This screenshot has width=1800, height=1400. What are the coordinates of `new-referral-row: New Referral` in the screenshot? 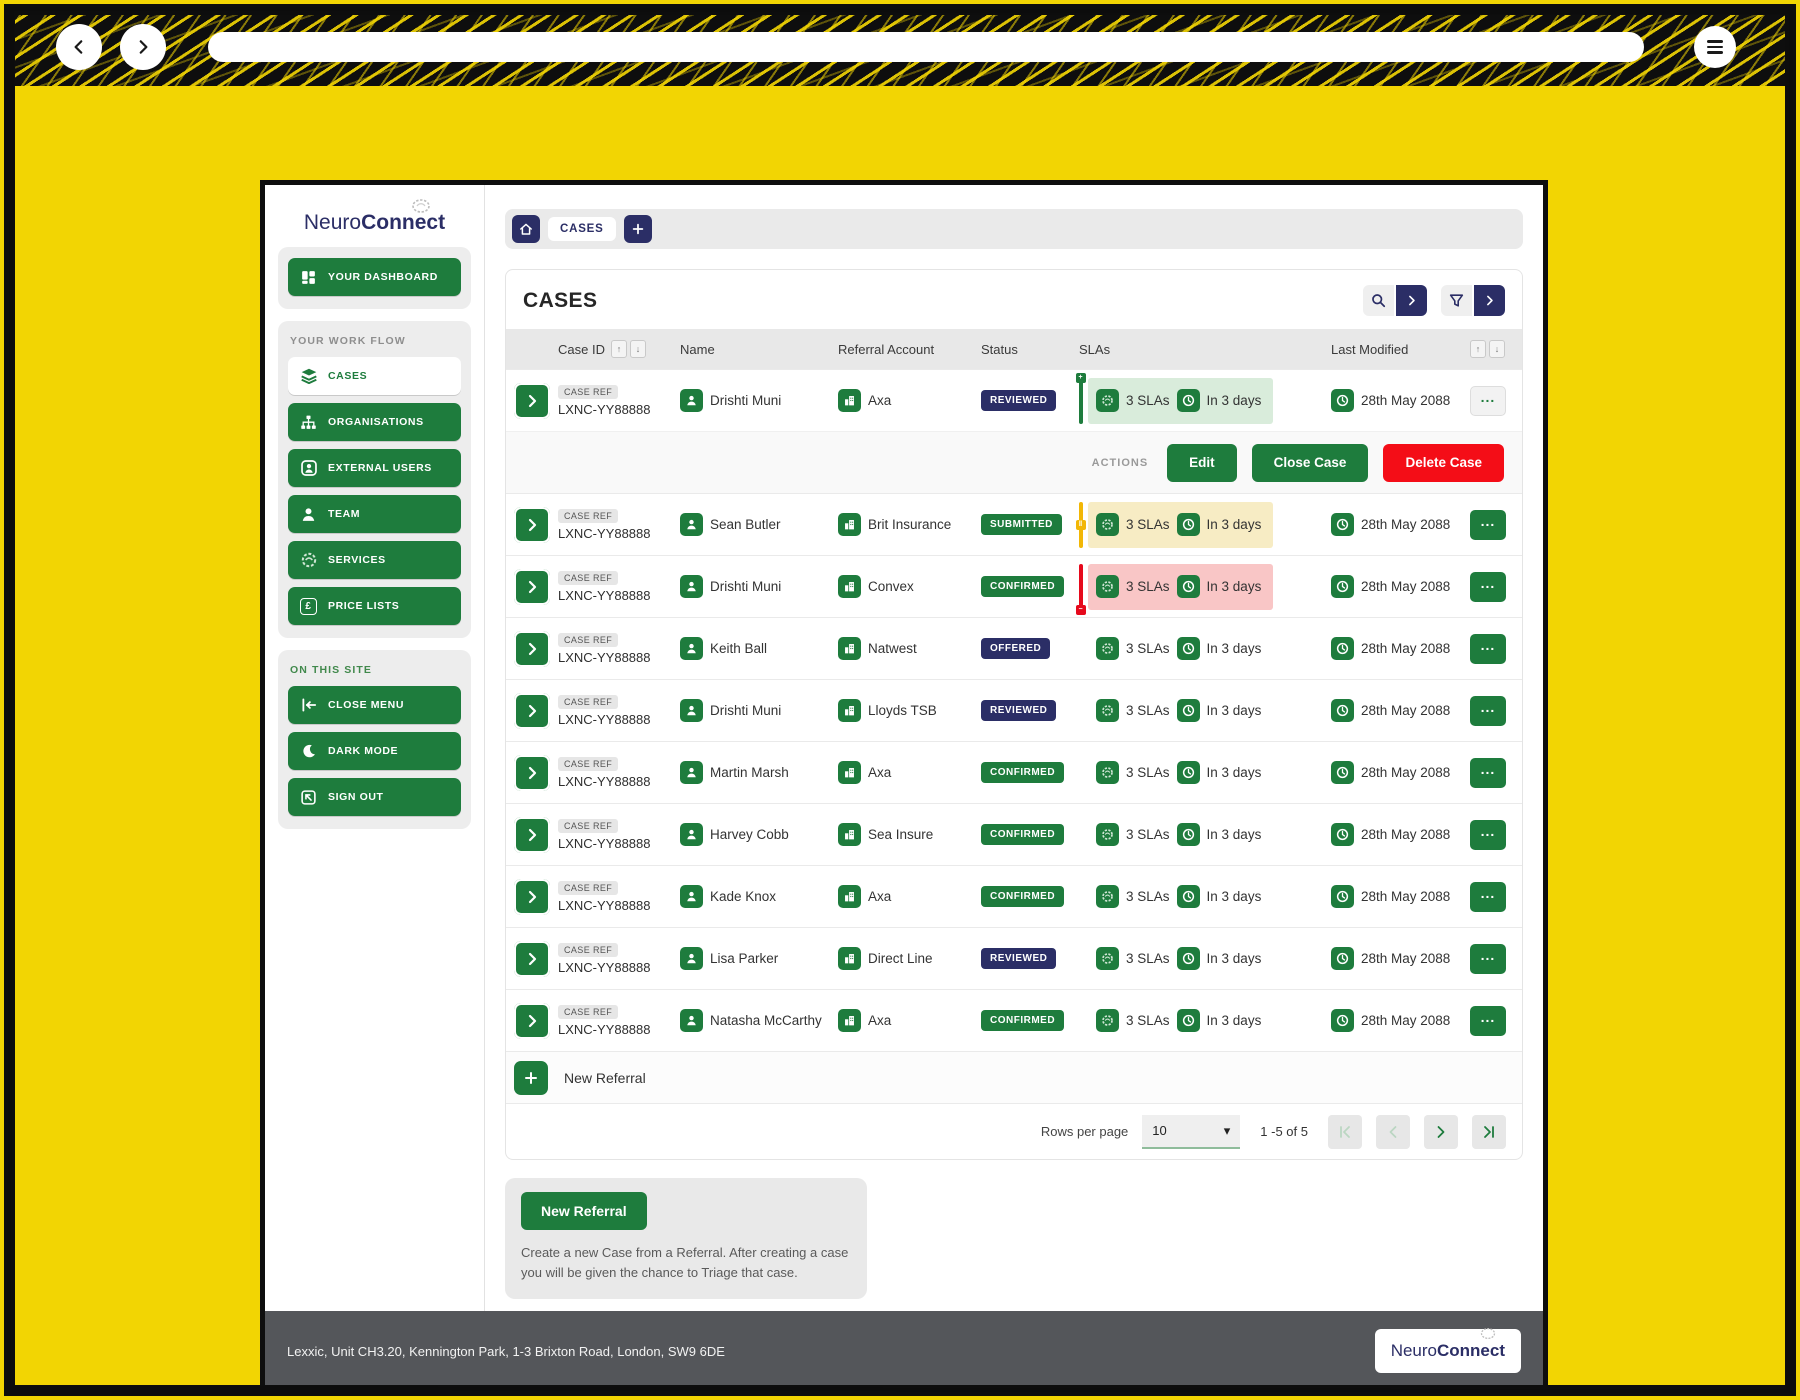 It's located at (1014, 1077).